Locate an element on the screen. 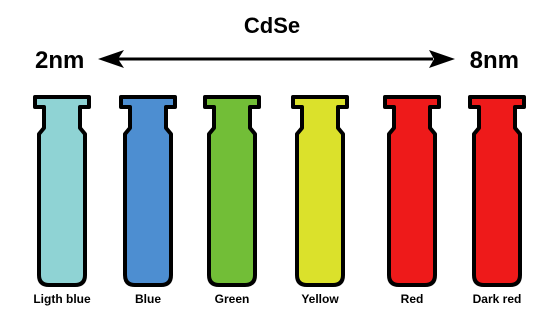  vial-label: Blue is located at coordinates (148, 299).